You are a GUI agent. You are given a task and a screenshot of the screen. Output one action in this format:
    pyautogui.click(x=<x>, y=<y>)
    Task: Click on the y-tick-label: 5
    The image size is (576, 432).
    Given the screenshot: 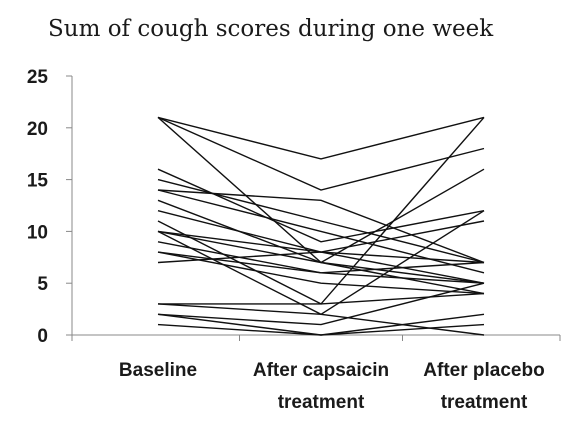 What is the action you would take?
    pyautogui.click(x=42, y=284)
    